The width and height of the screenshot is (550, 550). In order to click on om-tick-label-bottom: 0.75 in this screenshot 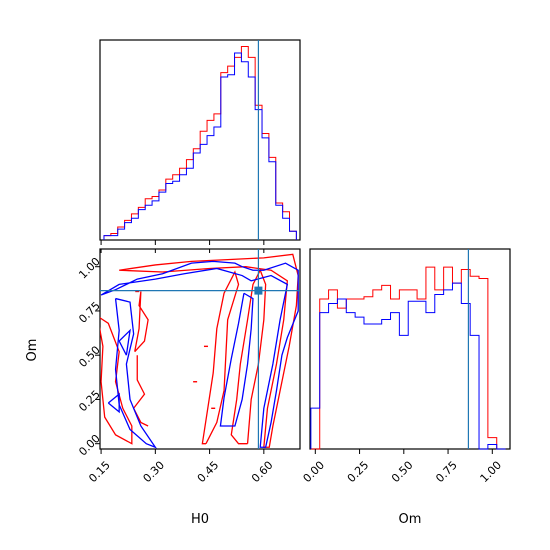, I will do `click(446, 472)`.